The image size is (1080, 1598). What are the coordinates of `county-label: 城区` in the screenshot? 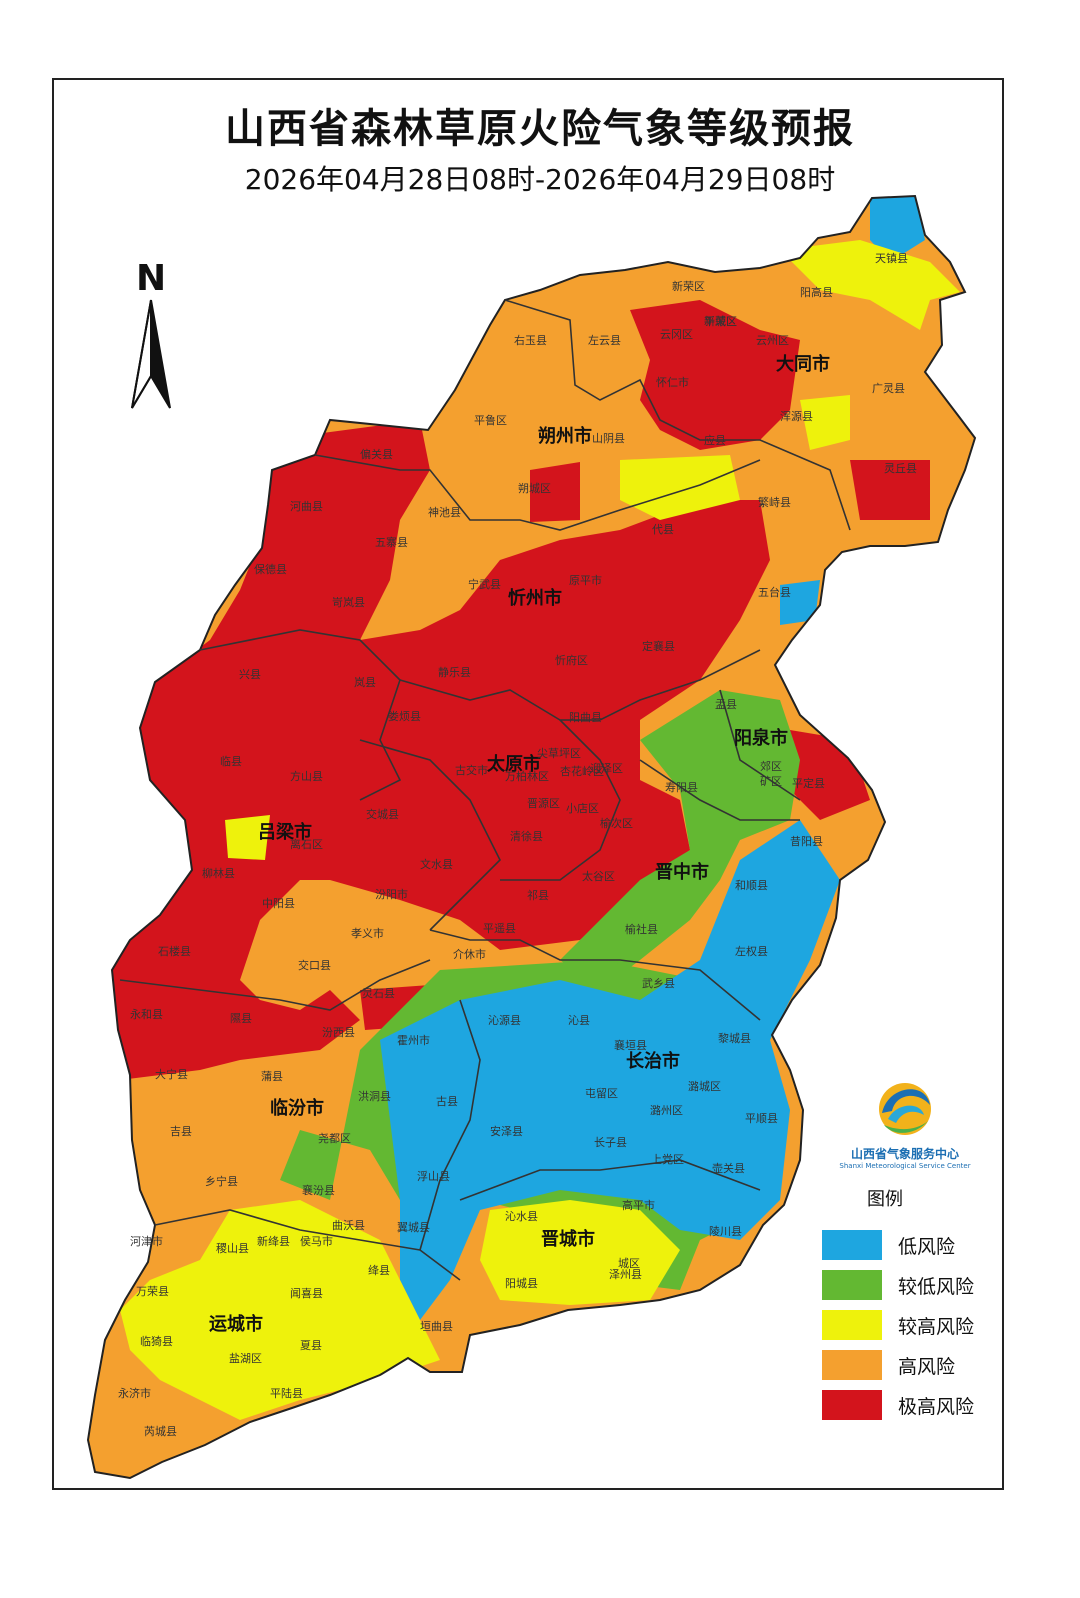 It's located at (629, 1263).